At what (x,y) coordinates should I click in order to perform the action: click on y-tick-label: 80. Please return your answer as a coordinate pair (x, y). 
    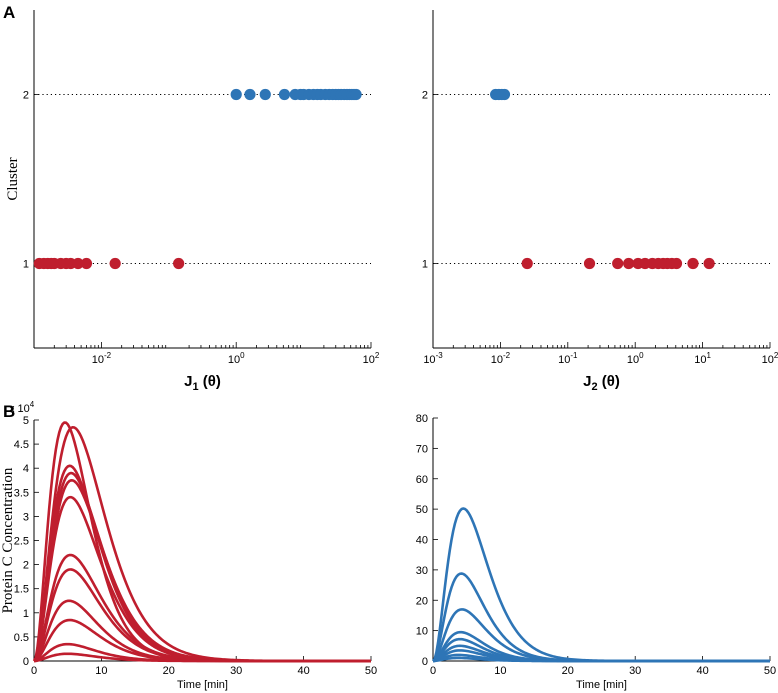
    Looking at the image, I should click on (422, 419).